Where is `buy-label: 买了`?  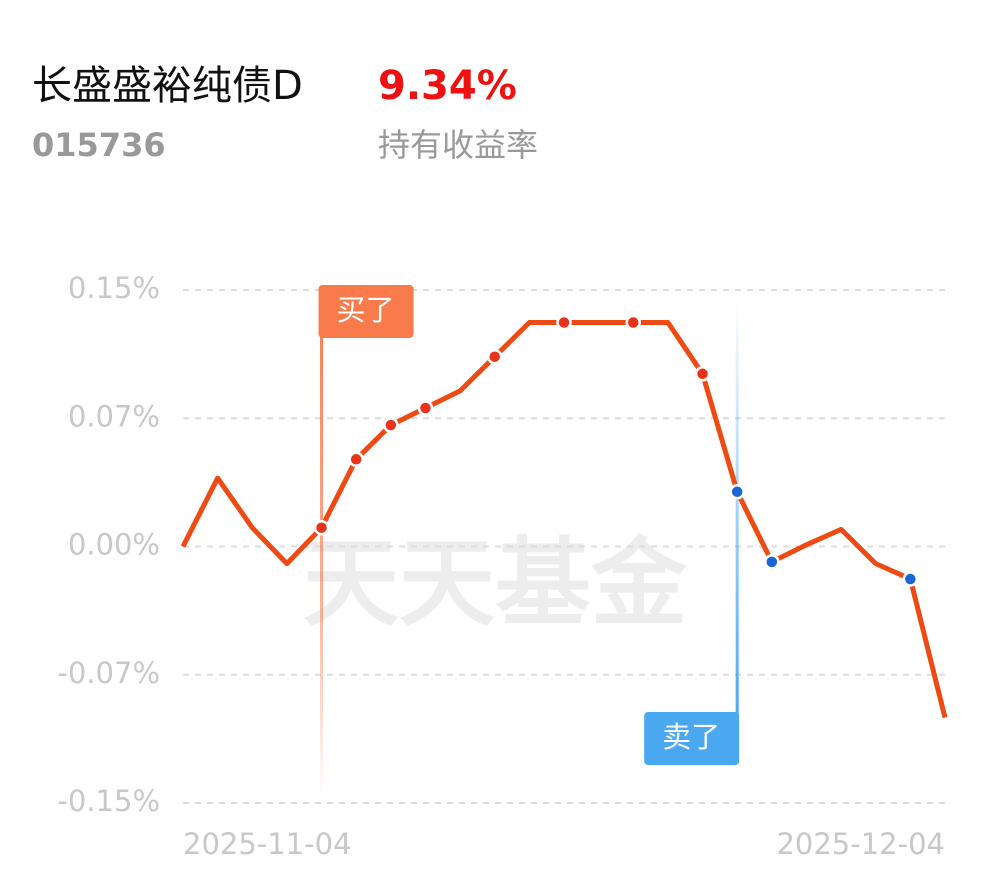 buy-label: 买了 is located at coordinates (366, 310).